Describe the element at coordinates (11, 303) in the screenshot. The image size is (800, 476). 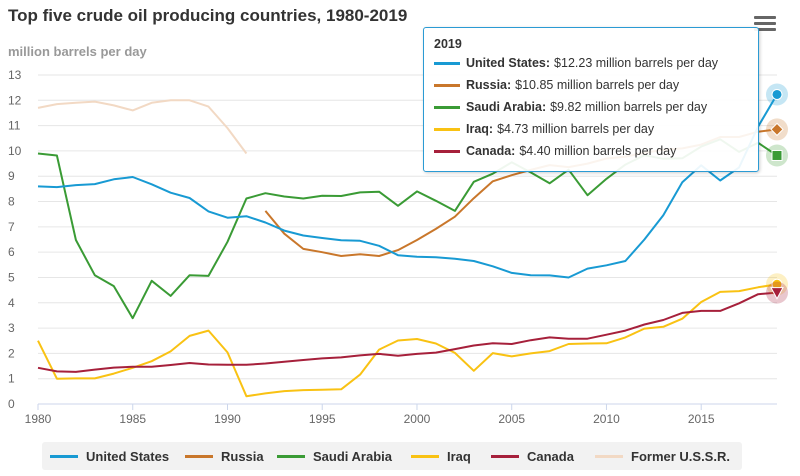
I see `y-tick-label: 4` at that location.